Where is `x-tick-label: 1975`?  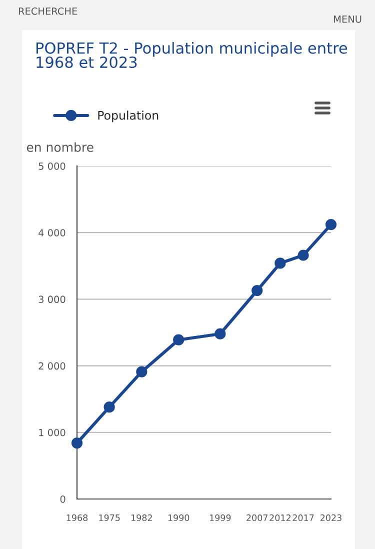
x-tick-label: 1975 is located at coordinates (109, 518).